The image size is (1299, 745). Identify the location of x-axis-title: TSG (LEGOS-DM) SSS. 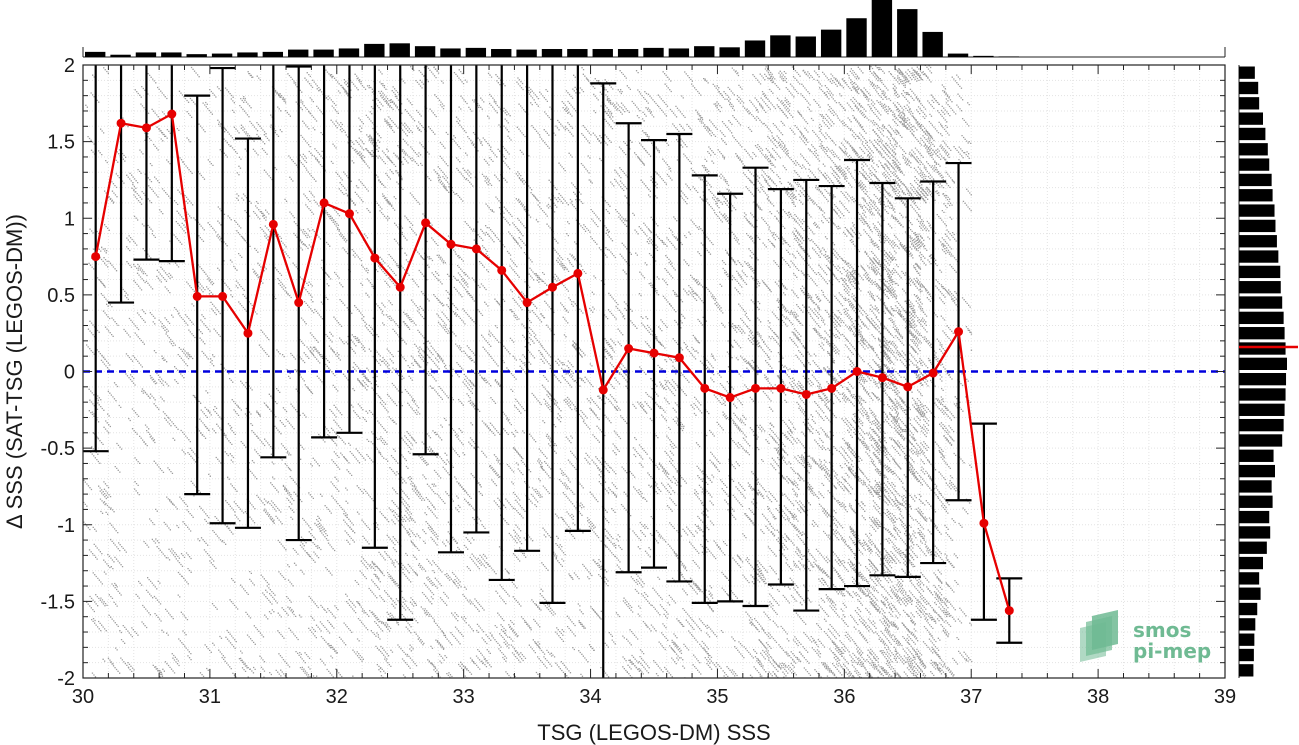
(653, 732).